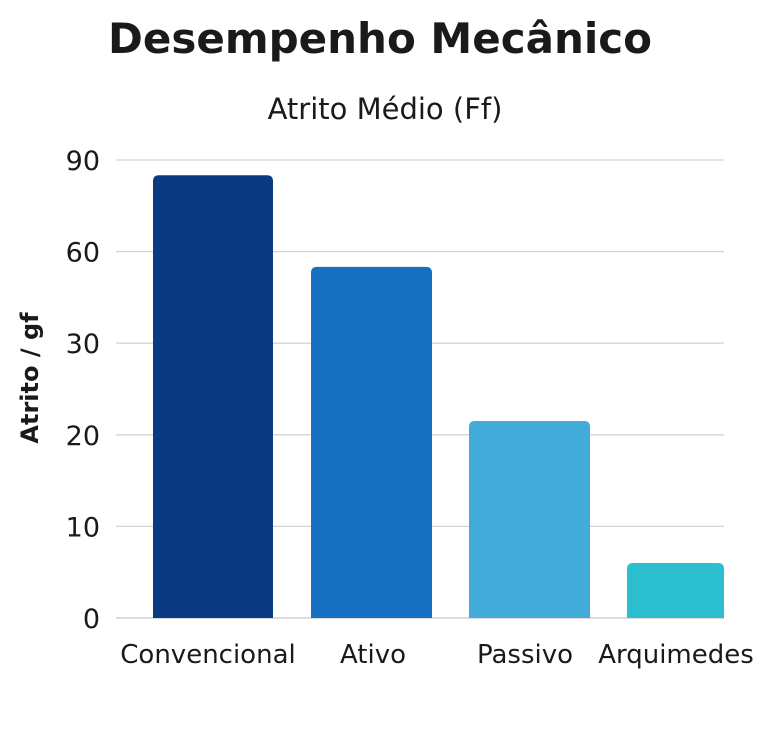 Image resolution: width=768 pixels, height=743 pixels. Describe the element at coordinates (83, 527) in the screenshot. I see `y-tick-label: 10` at that location.